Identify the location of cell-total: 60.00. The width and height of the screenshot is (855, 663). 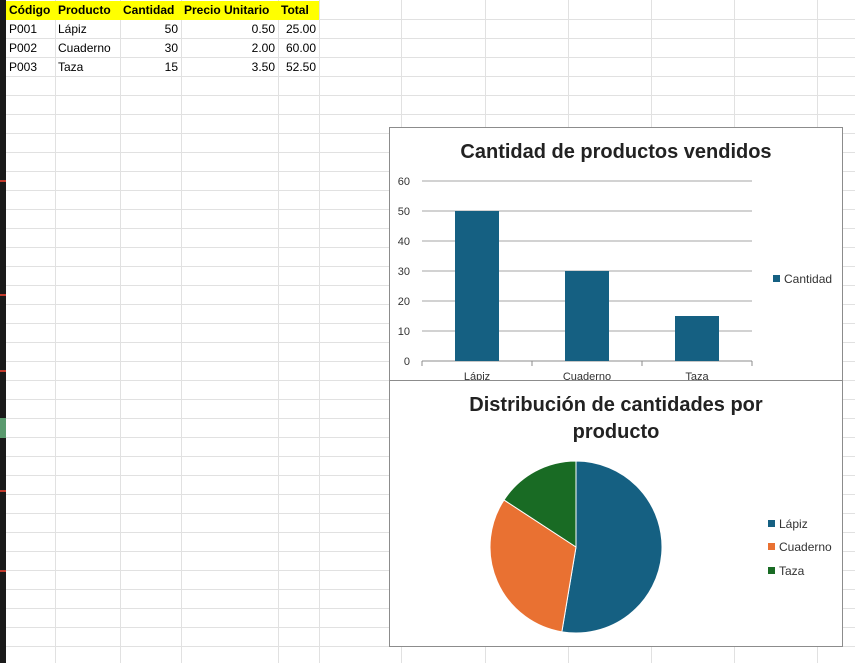
(300, 48).